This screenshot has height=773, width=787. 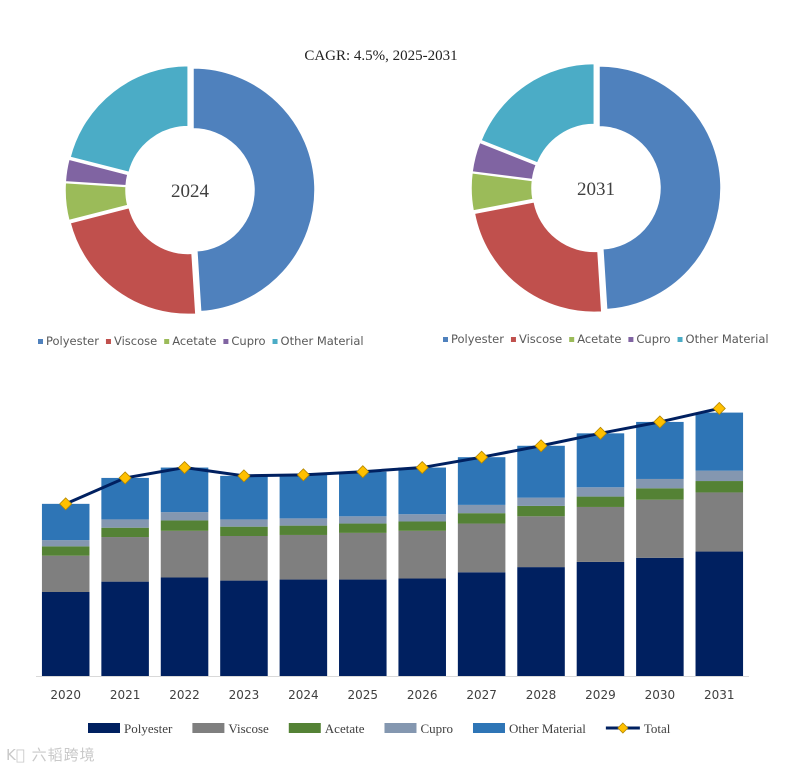 I want to click on bar-polyester-2027, so click(x=481, y=624).